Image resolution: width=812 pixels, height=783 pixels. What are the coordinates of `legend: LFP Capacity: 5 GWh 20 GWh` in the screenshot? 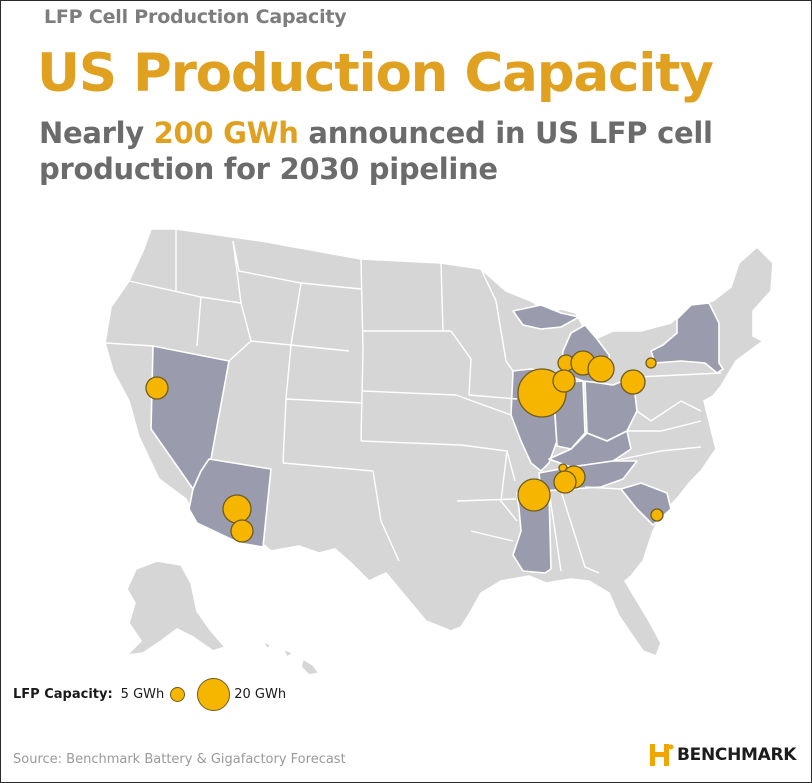 It's located at (149, 694).